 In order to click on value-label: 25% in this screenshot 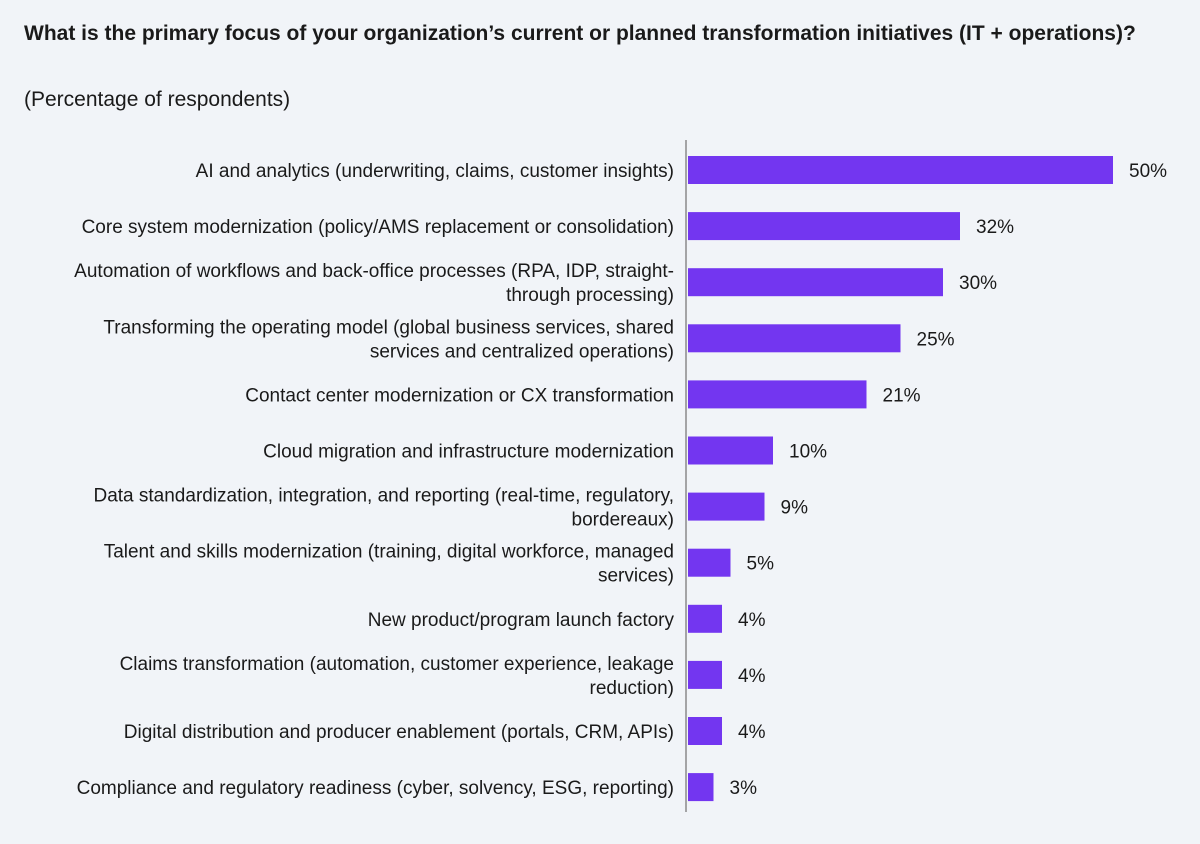, I will do `click(936, 339)`.